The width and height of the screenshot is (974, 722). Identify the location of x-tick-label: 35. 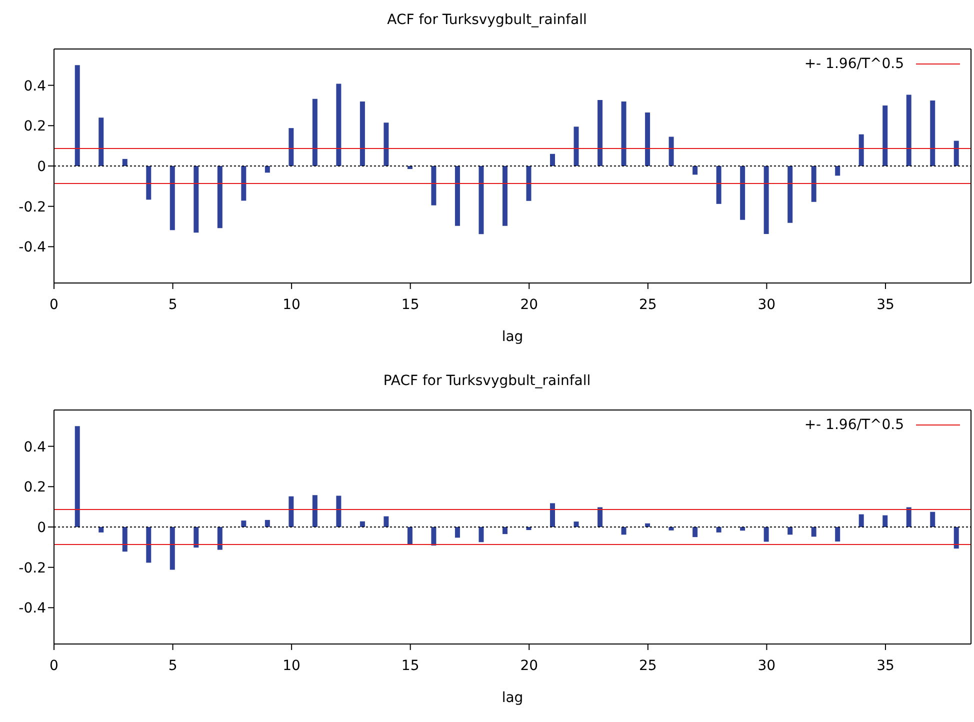
(885, 666).